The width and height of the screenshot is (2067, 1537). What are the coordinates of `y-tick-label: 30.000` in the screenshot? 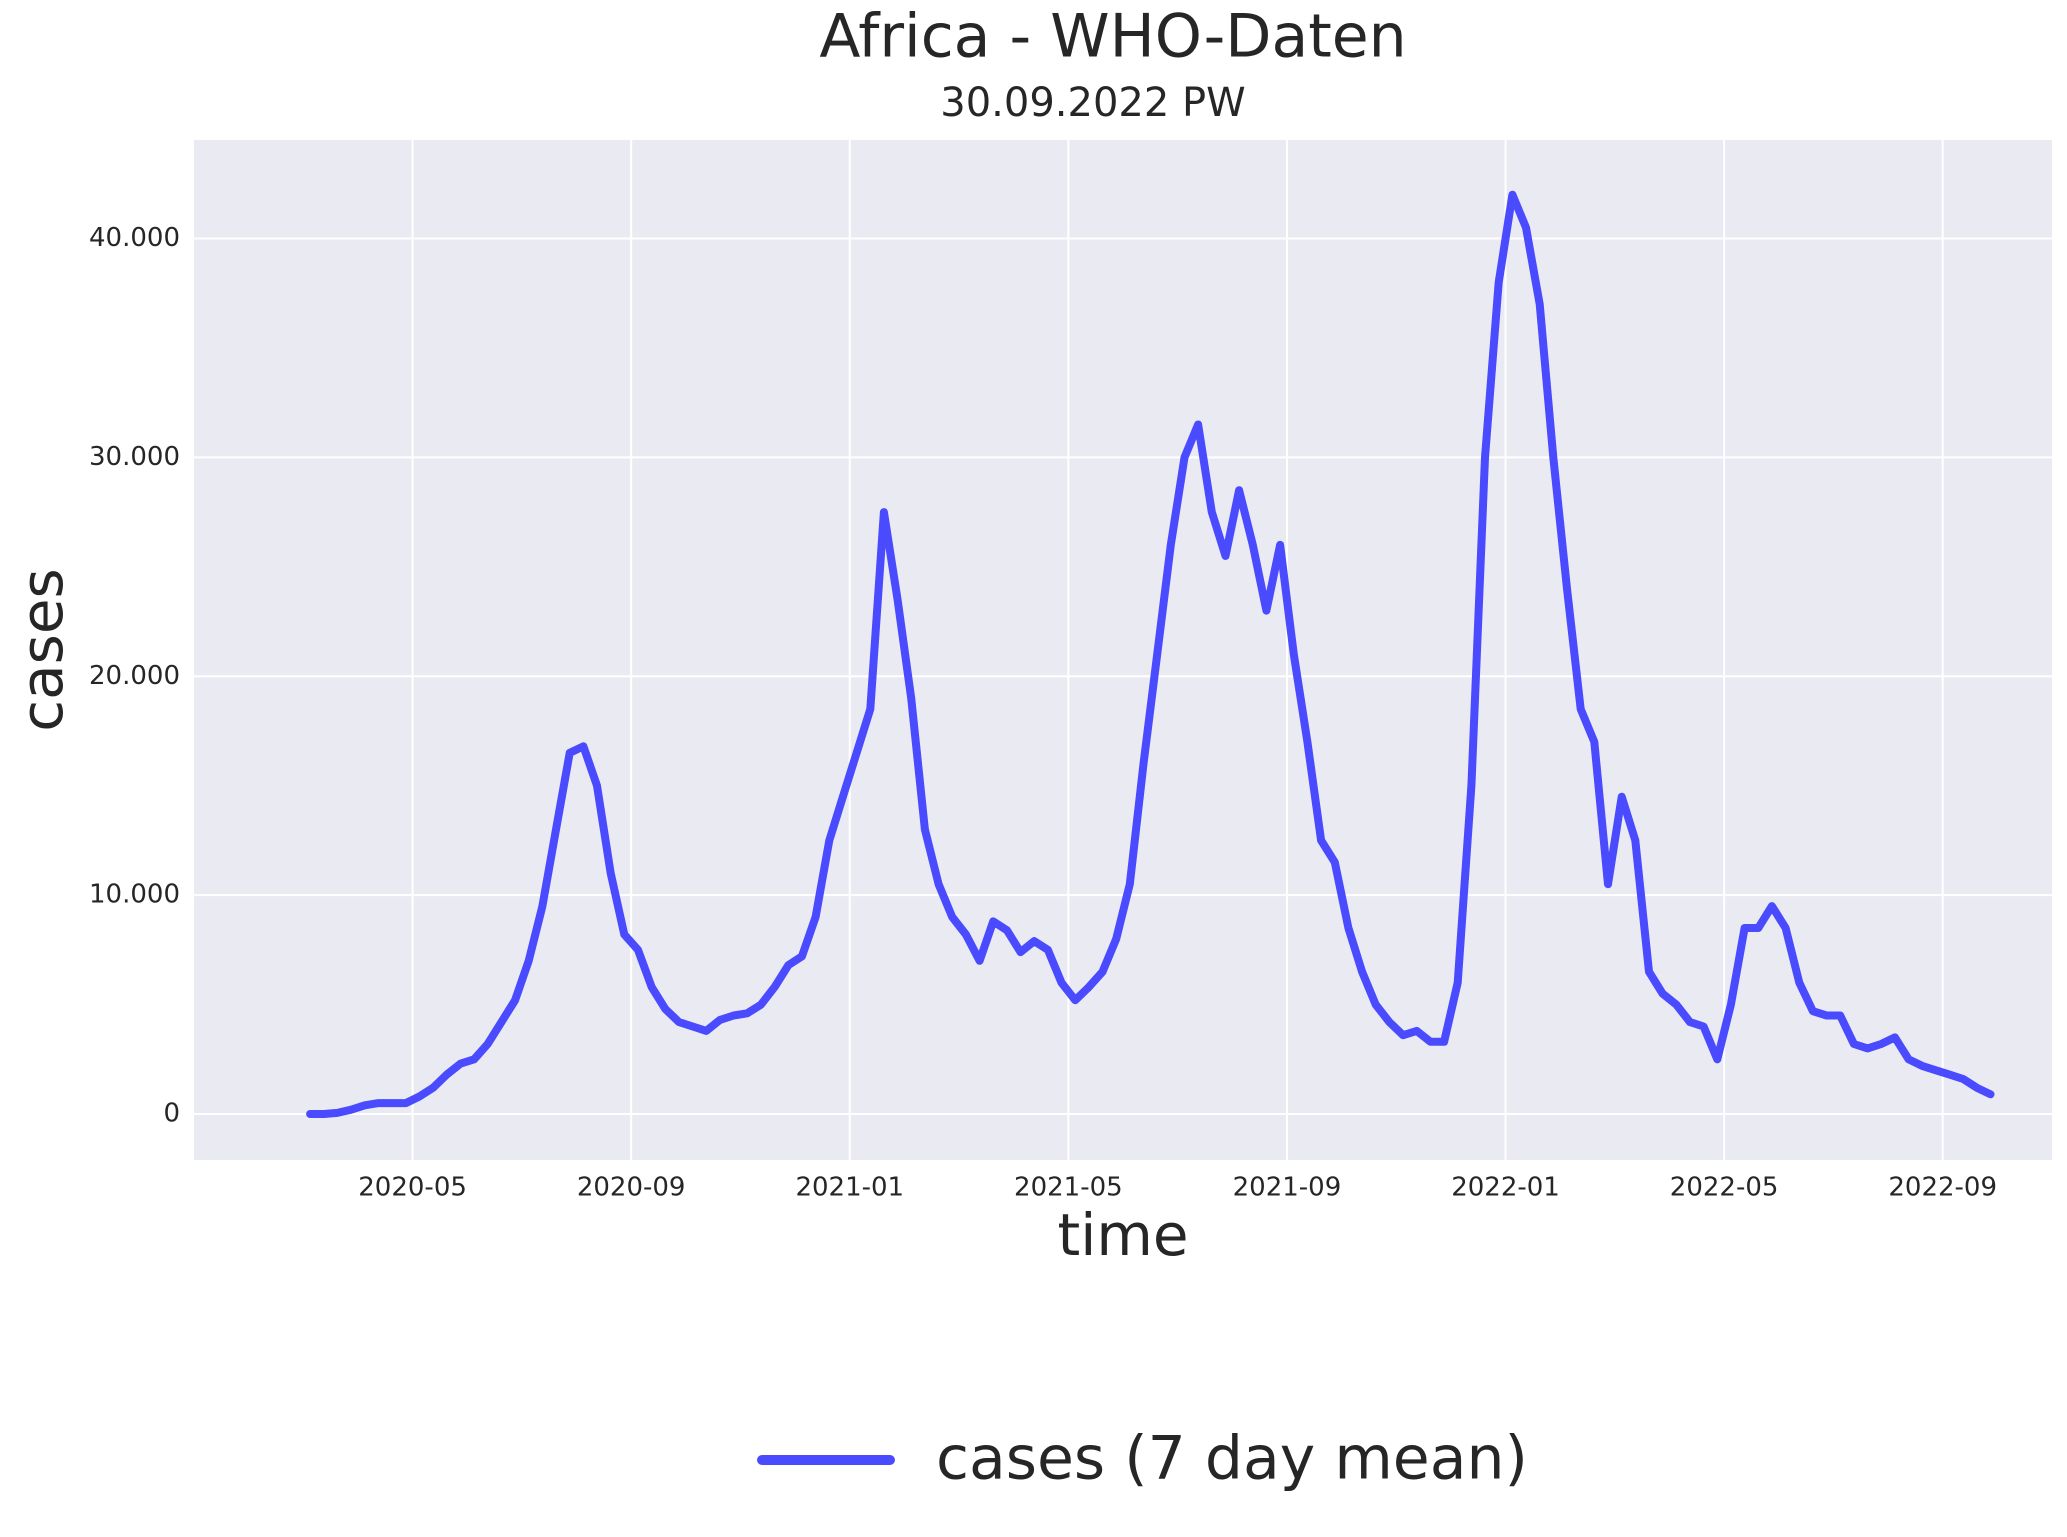 It's located at (134, 457).